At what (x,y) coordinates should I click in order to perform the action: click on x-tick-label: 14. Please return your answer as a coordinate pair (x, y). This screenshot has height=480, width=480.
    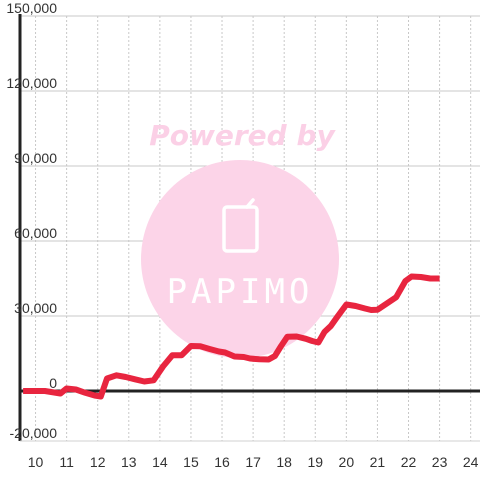
    Looking at the image, I should click on (160, 462).